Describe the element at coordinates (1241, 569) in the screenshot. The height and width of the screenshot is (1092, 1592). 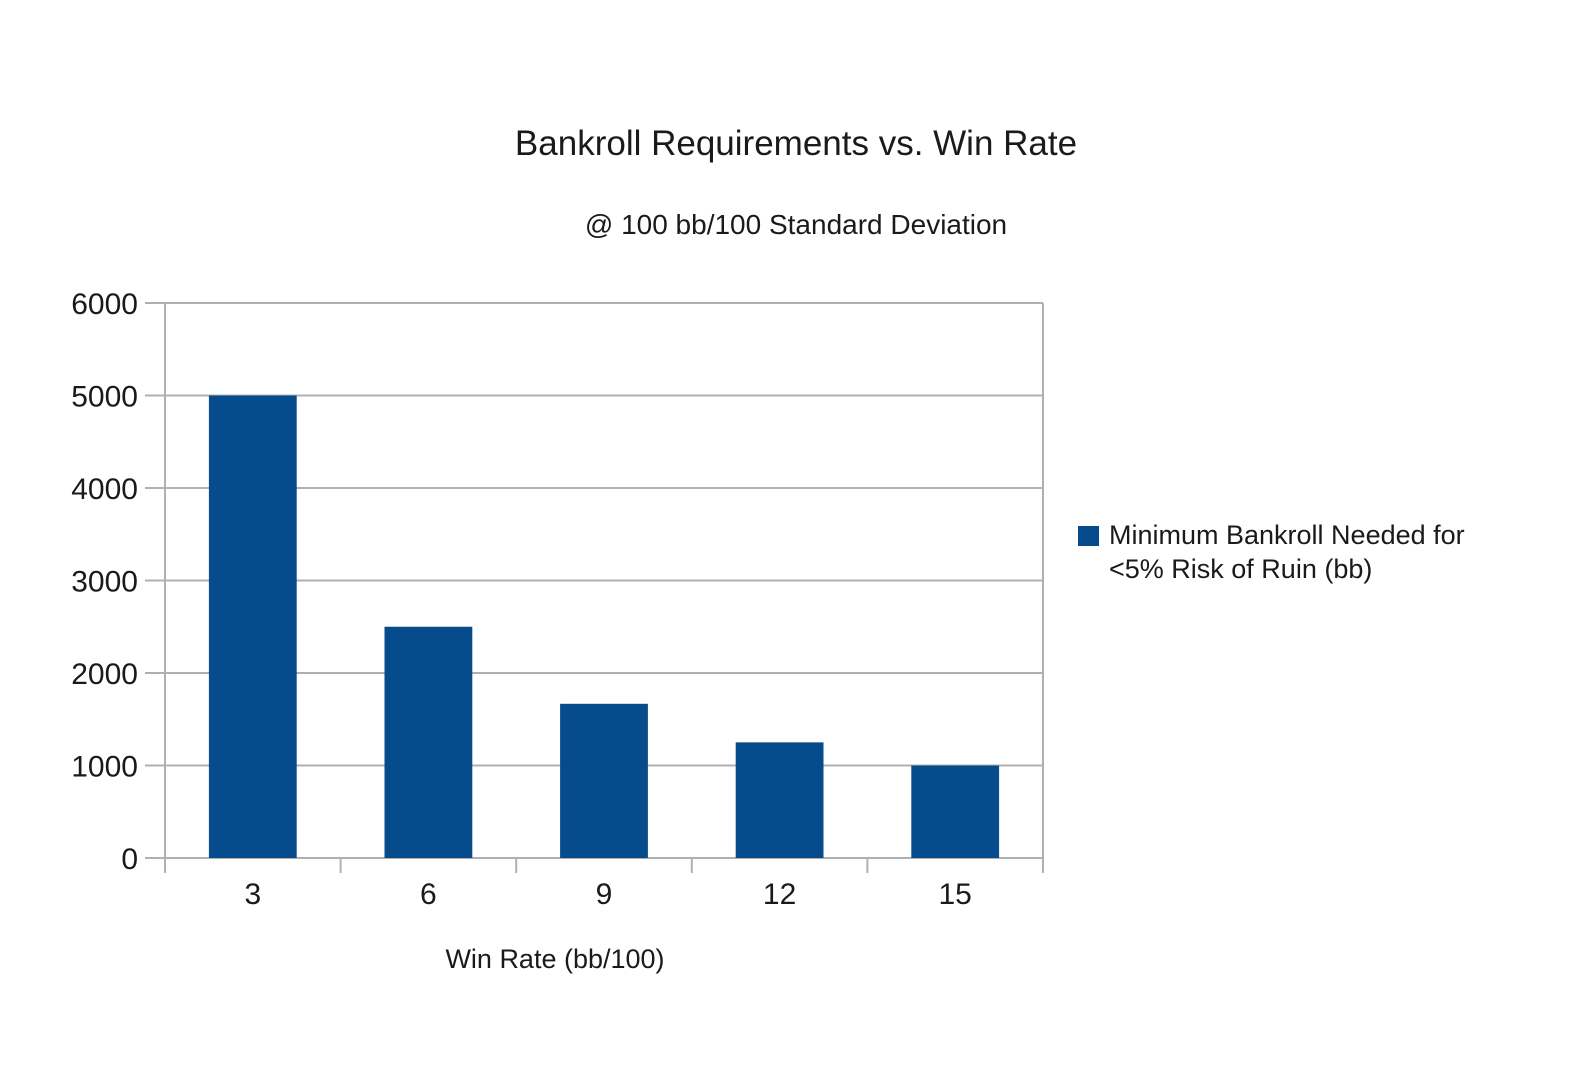
I see `legend-label-line-2: <5% Risk of Ruin (bb)` at that location.